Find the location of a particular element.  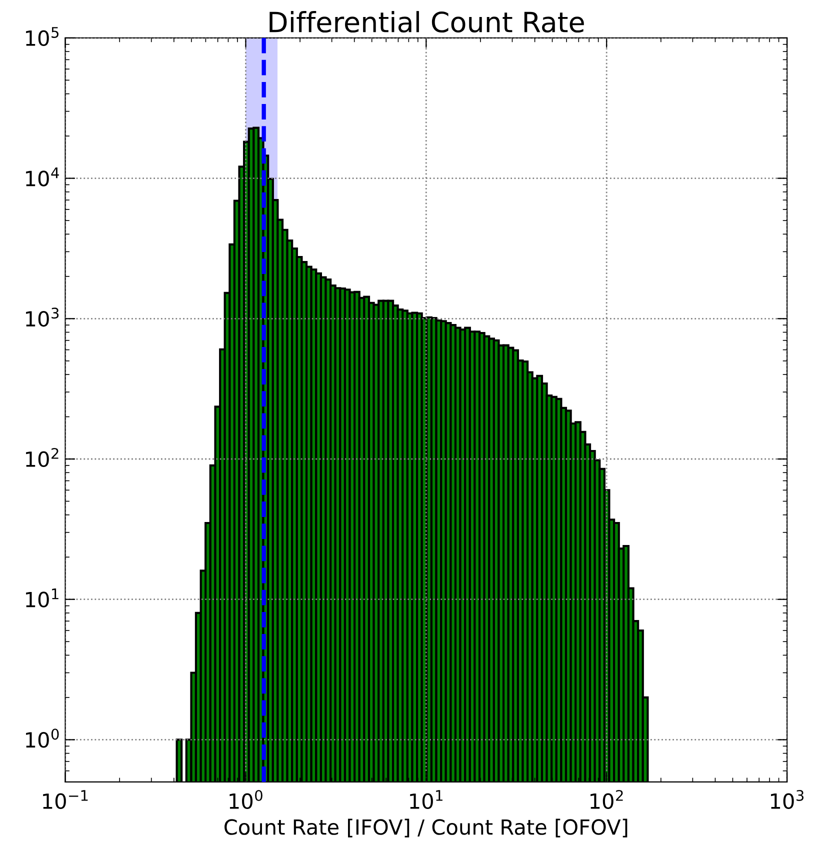

x-tick-label: 10$^{3}$ is located at coordinates (787, 800).